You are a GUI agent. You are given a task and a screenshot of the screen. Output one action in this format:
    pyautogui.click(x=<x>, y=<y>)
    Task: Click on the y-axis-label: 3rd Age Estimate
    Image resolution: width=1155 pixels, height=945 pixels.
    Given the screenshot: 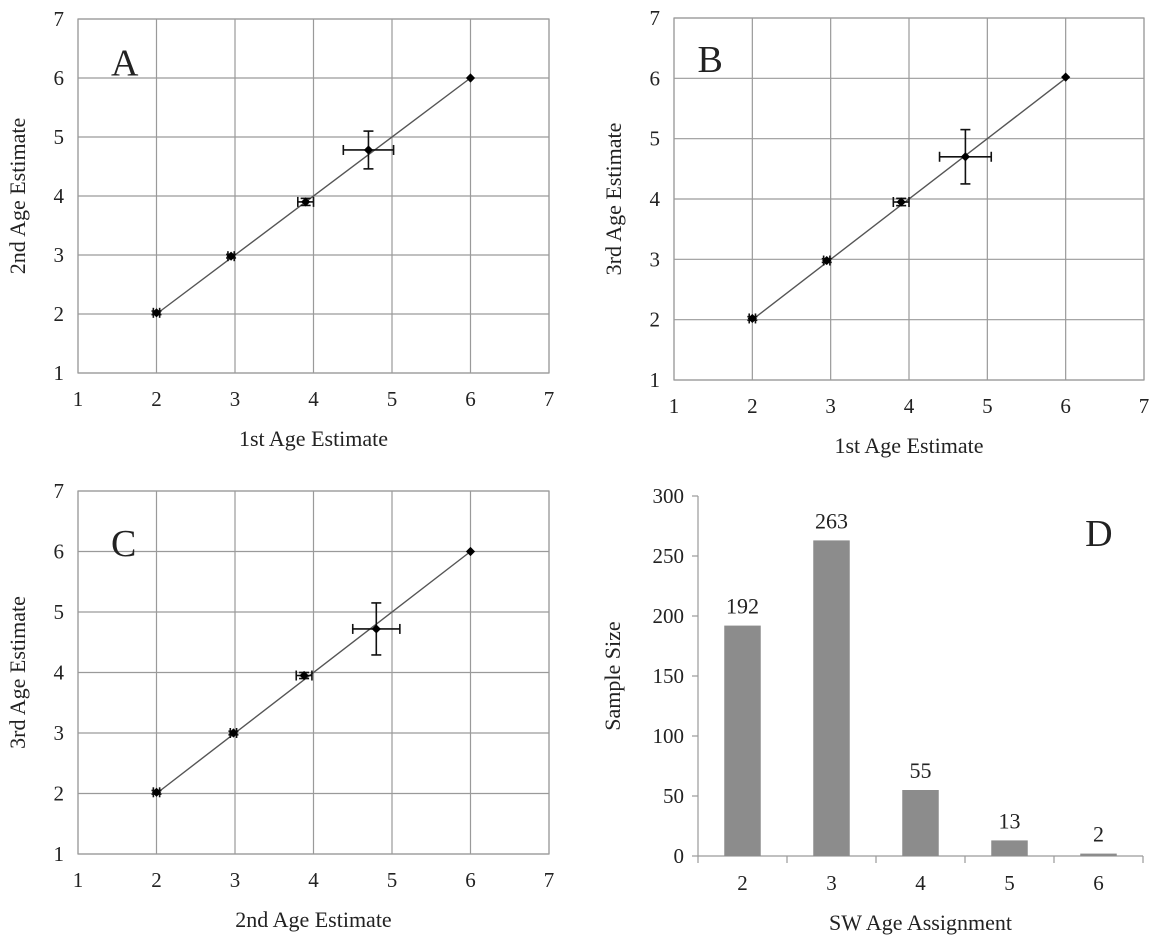 What is the action you would take?
    pyautogui.click(x=613, y=199)
    